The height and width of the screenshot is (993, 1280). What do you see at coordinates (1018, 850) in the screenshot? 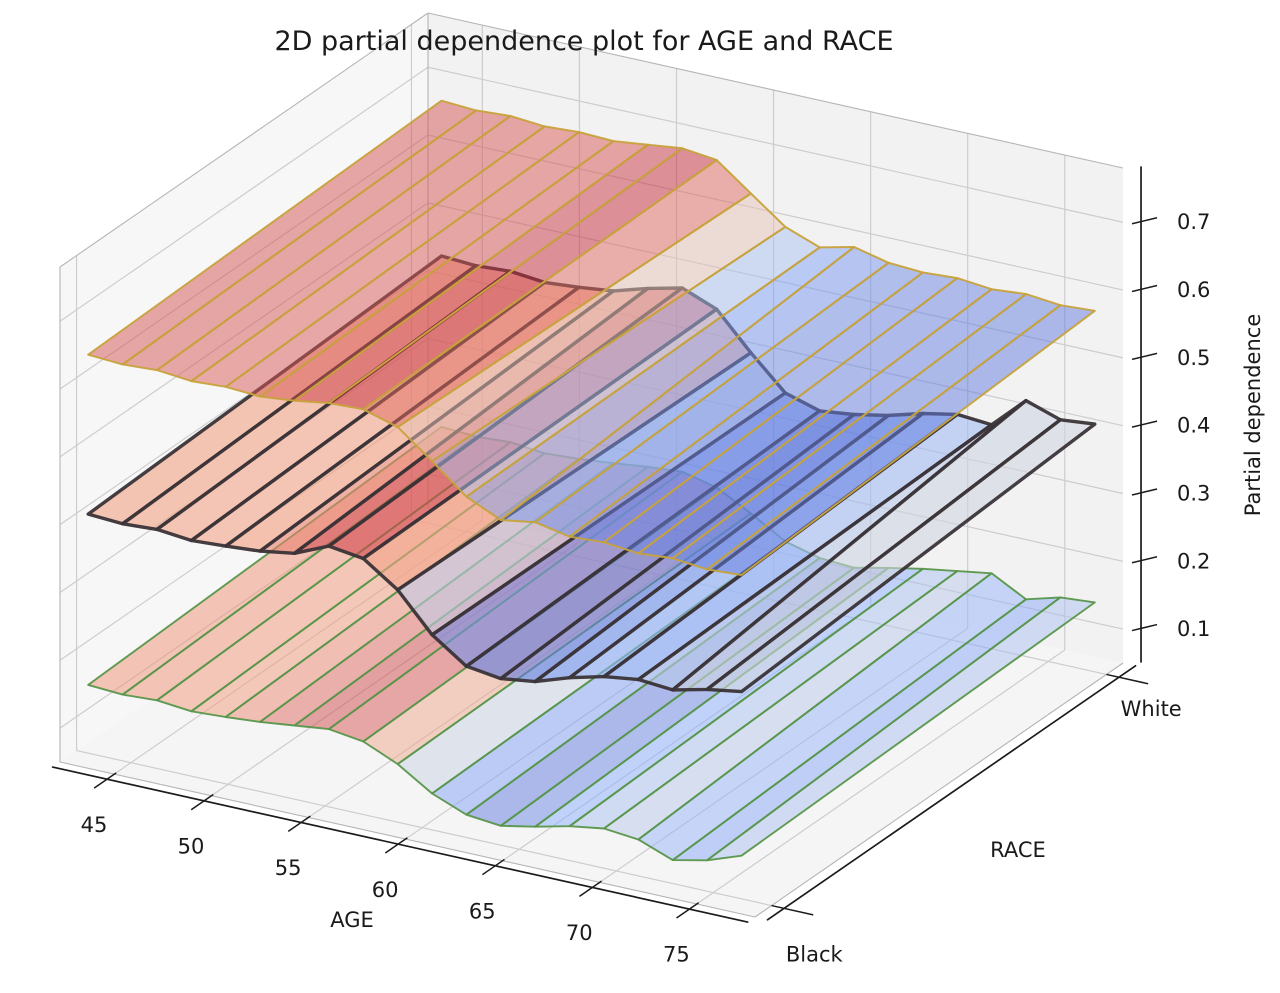
I see `y-axis-label: RACE` at bounding box center [1018, 850].